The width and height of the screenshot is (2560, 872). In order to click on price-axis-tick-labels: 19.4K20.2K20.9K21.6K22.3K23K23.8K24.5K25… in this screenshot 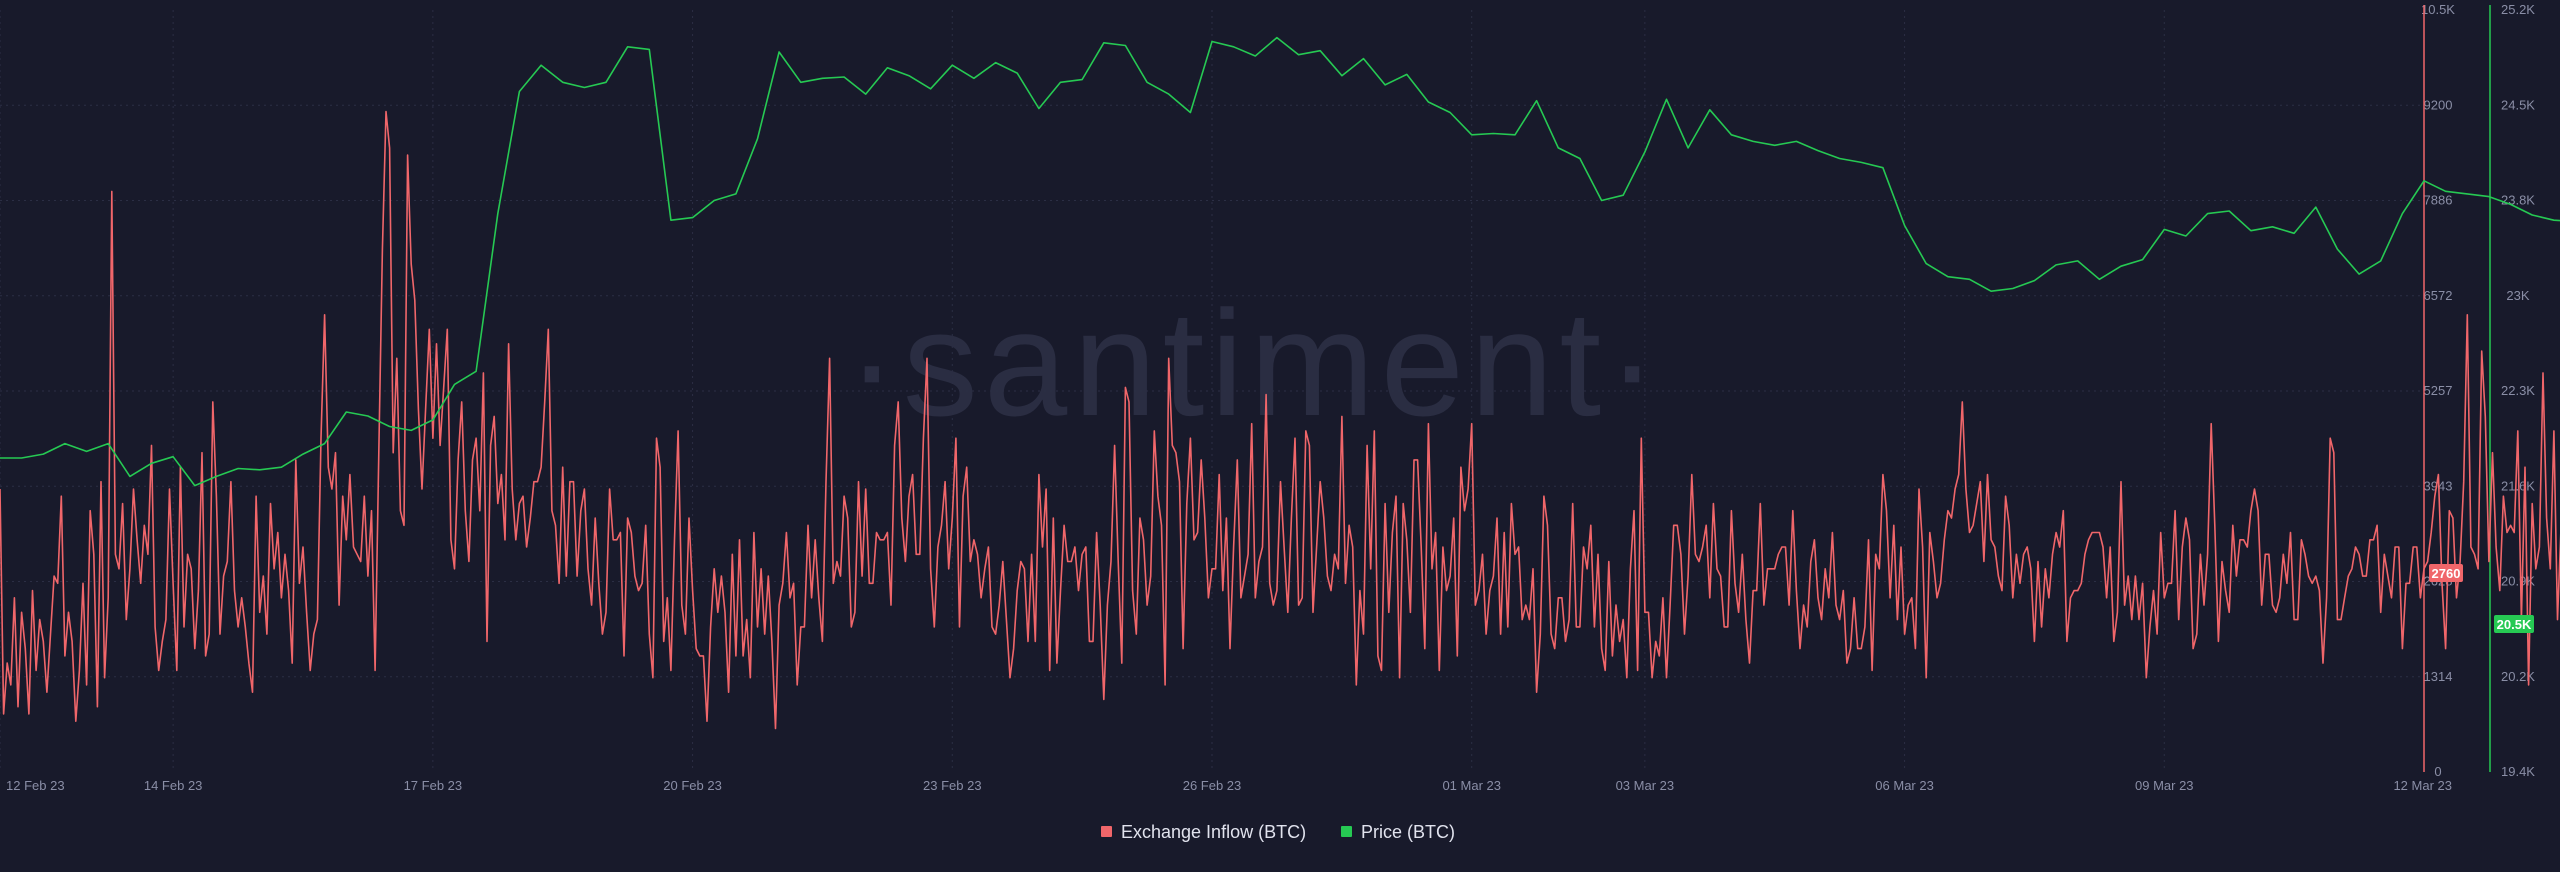, I will do `click(2518, 390)`.